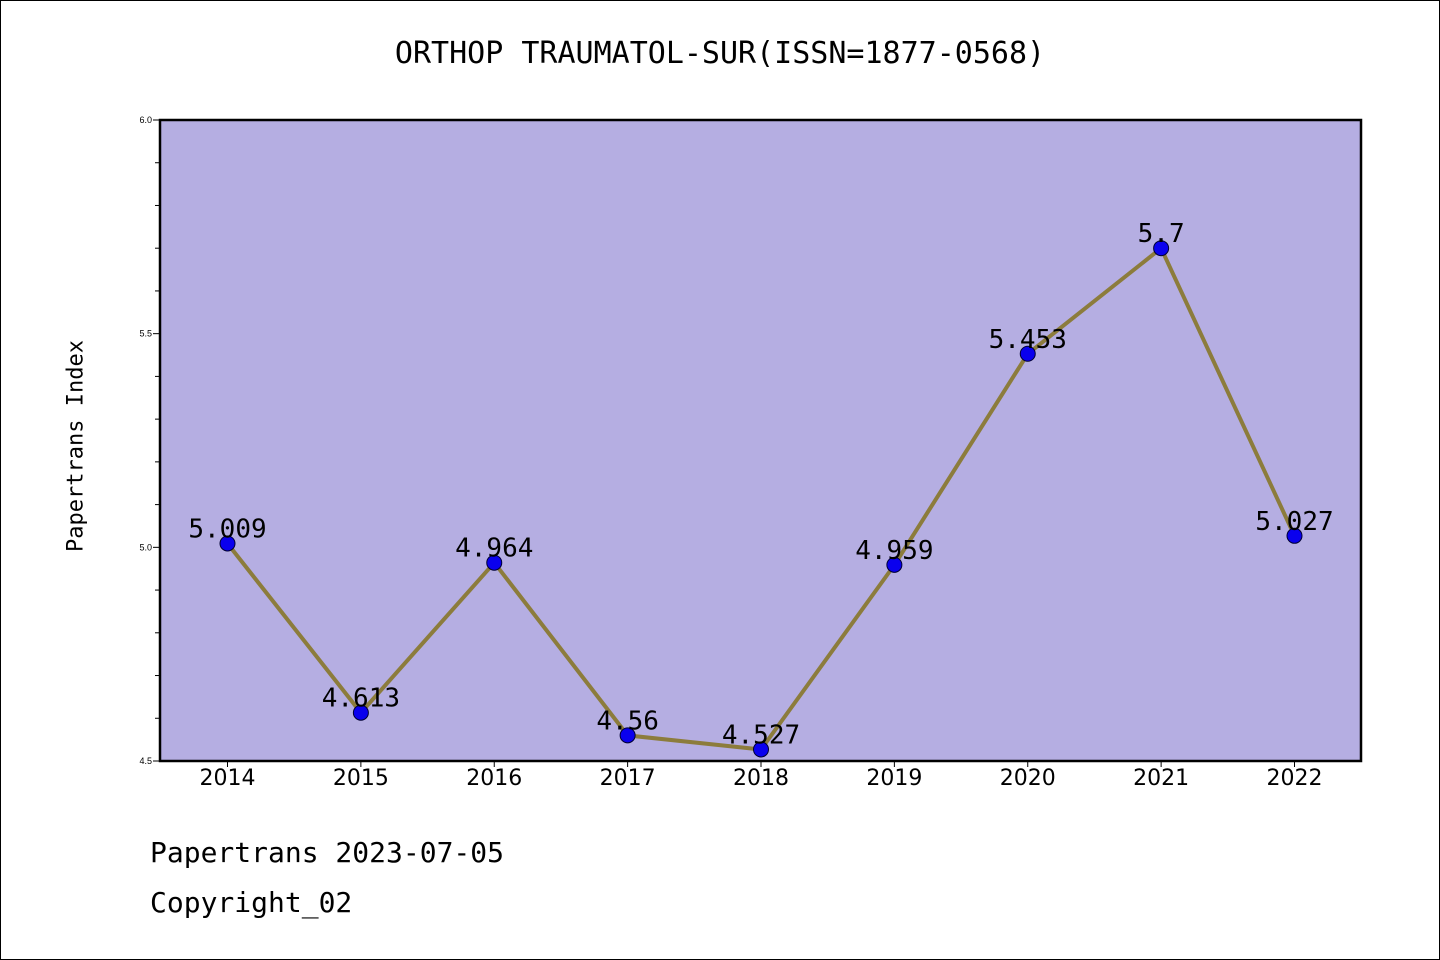 This screenshot has height=960, width=1440. Describe the element at coordinates (327, 852) in the screenshot. I see `footer-date: Papertrans 2023-07-05` at that location.